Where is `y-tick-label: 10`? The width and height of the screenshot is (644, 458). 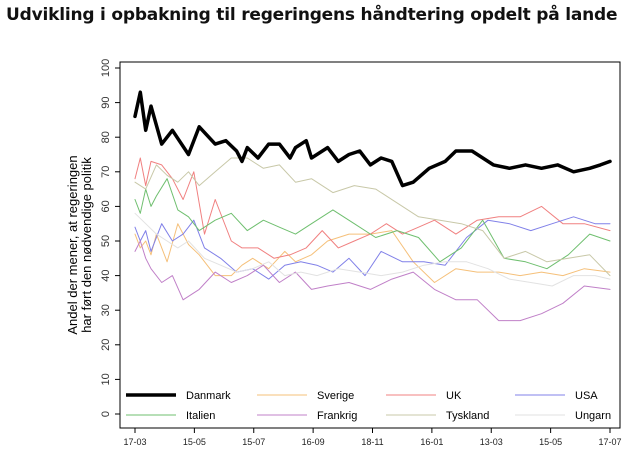
y-tick-label: 10 is located at coordinates (106, 379).